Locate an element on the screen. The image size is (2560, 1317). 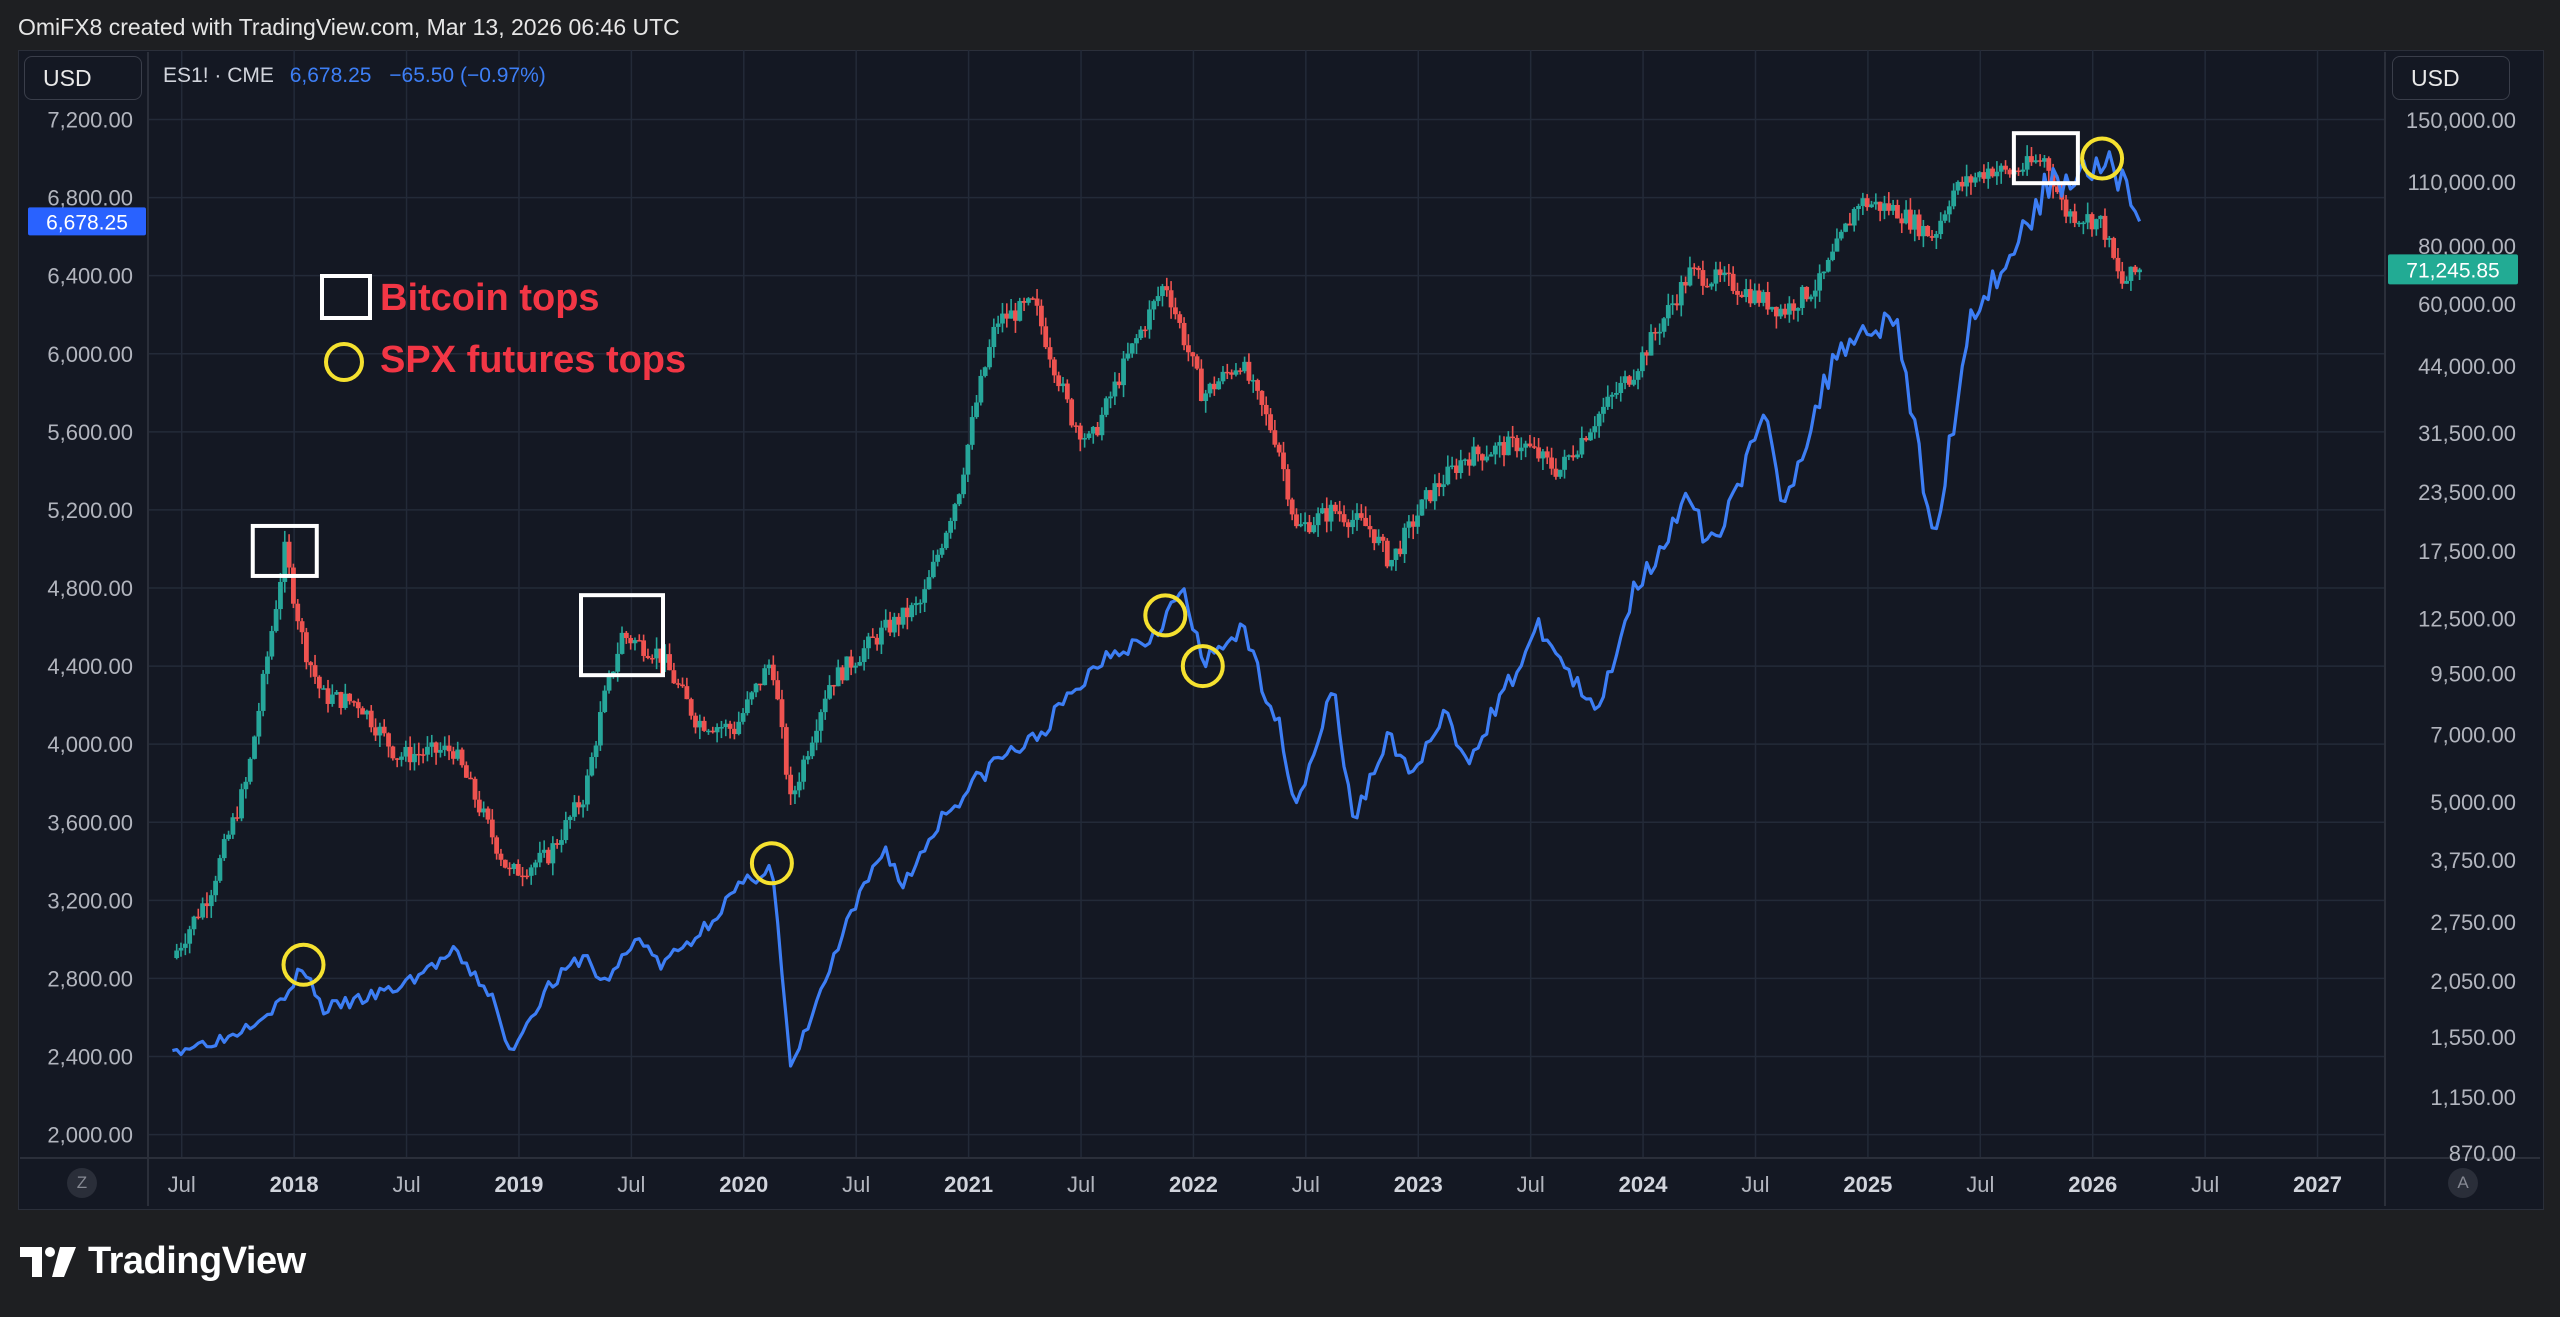
right-tick-label: 1,550.00 is located at coordinates (2473, 1037).